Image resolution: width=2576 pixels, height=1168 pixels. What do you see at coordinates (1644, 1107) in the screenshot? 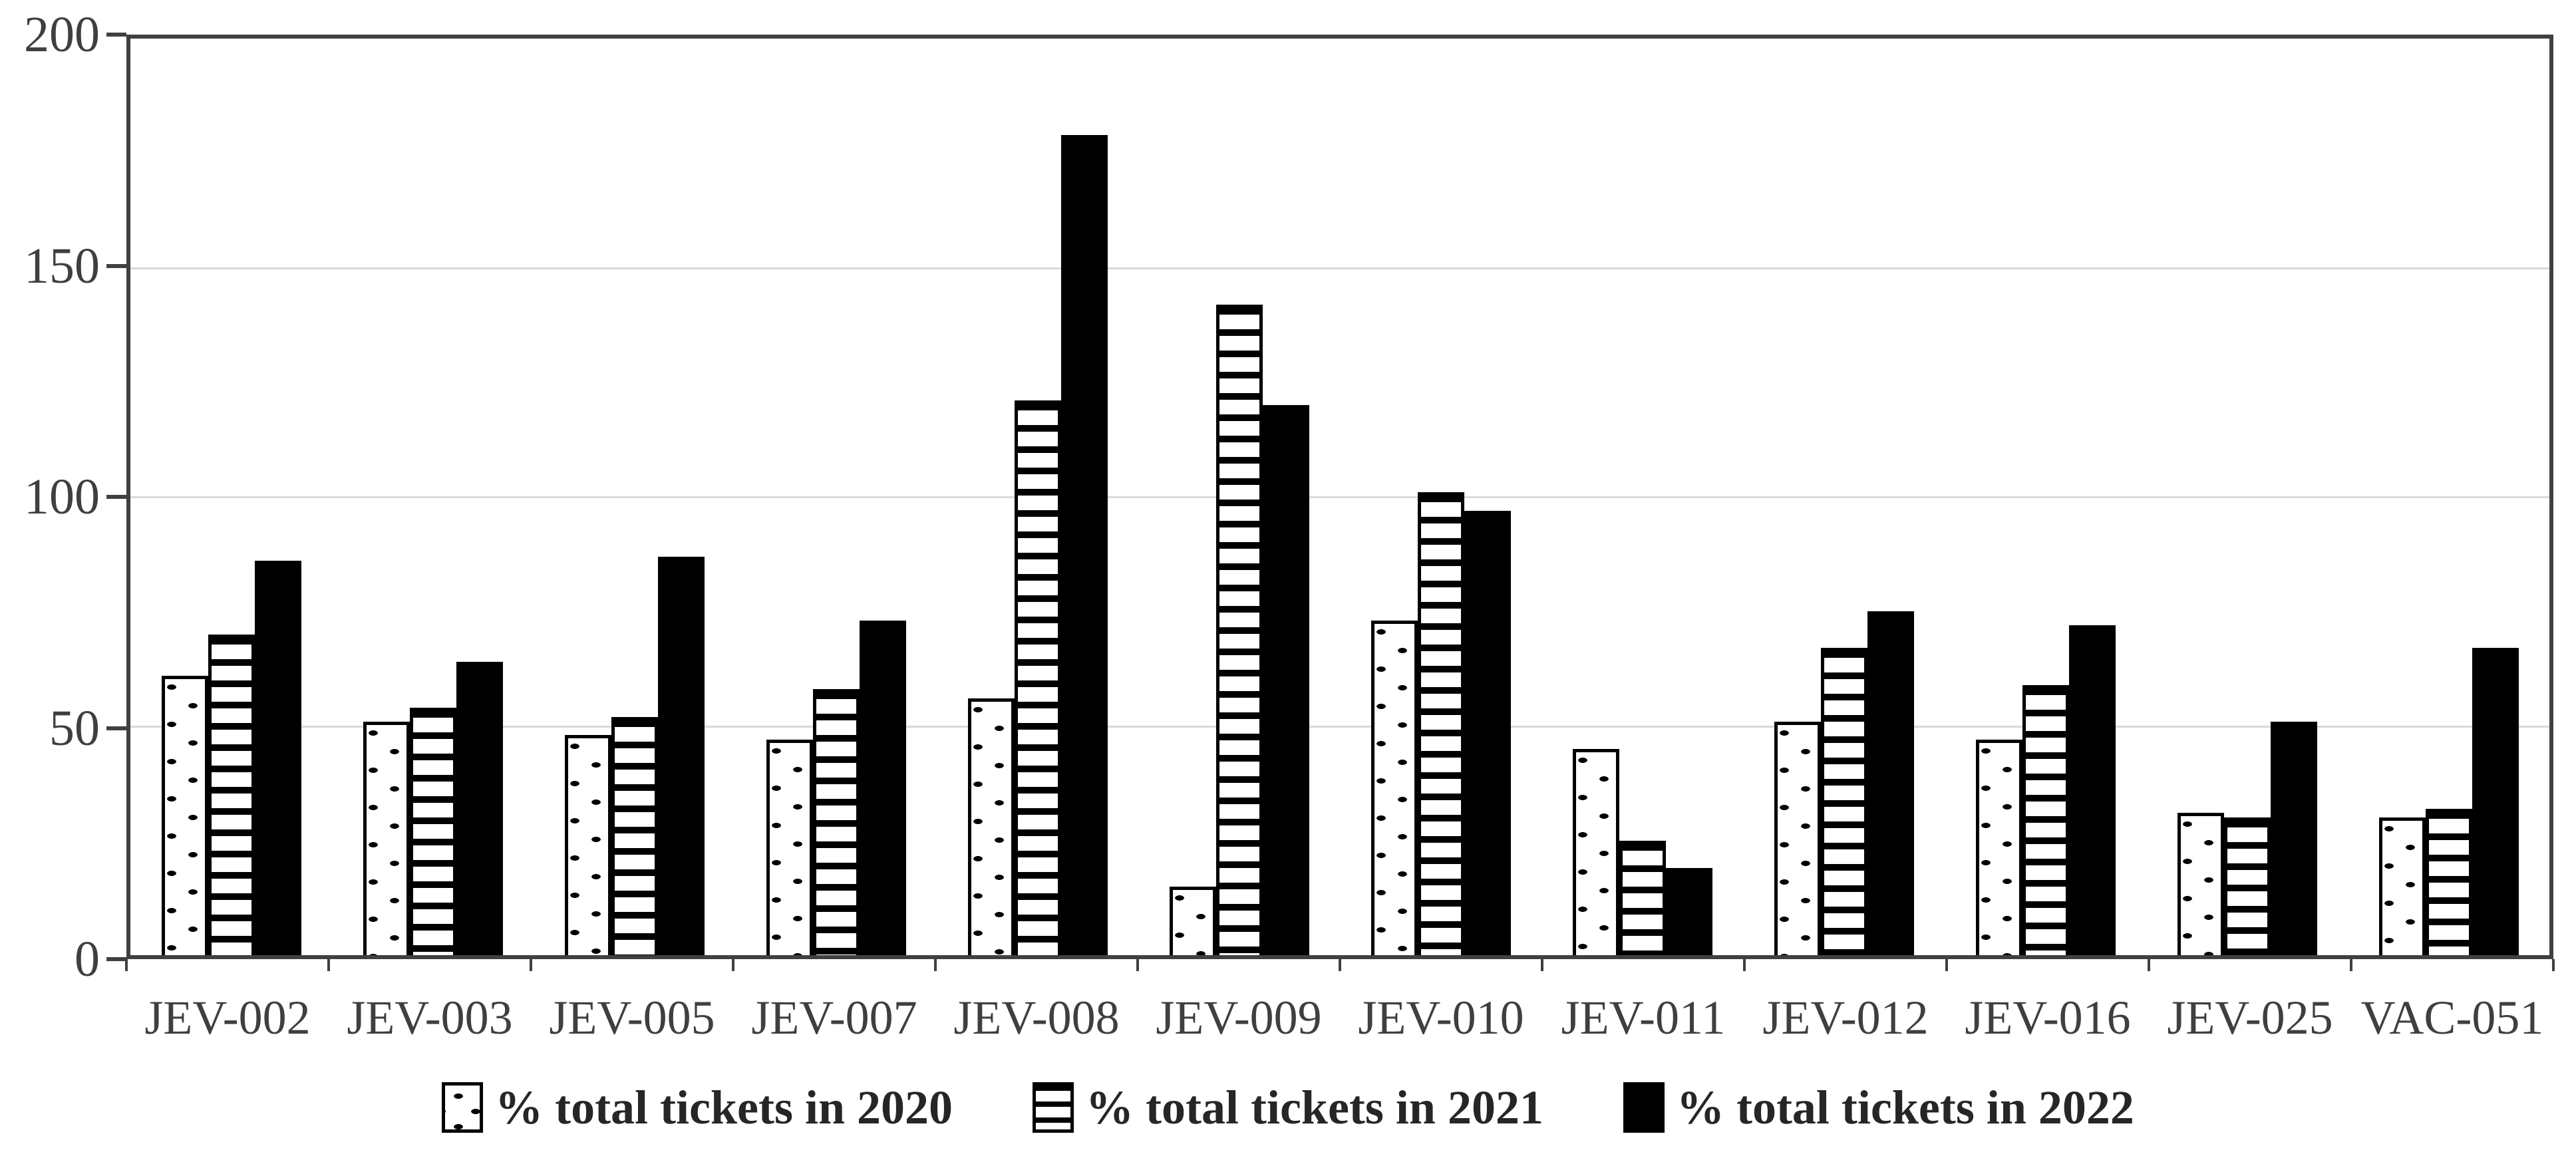
I see `legend-swatch-solid-icon` at bounding box center [1644, 1107].